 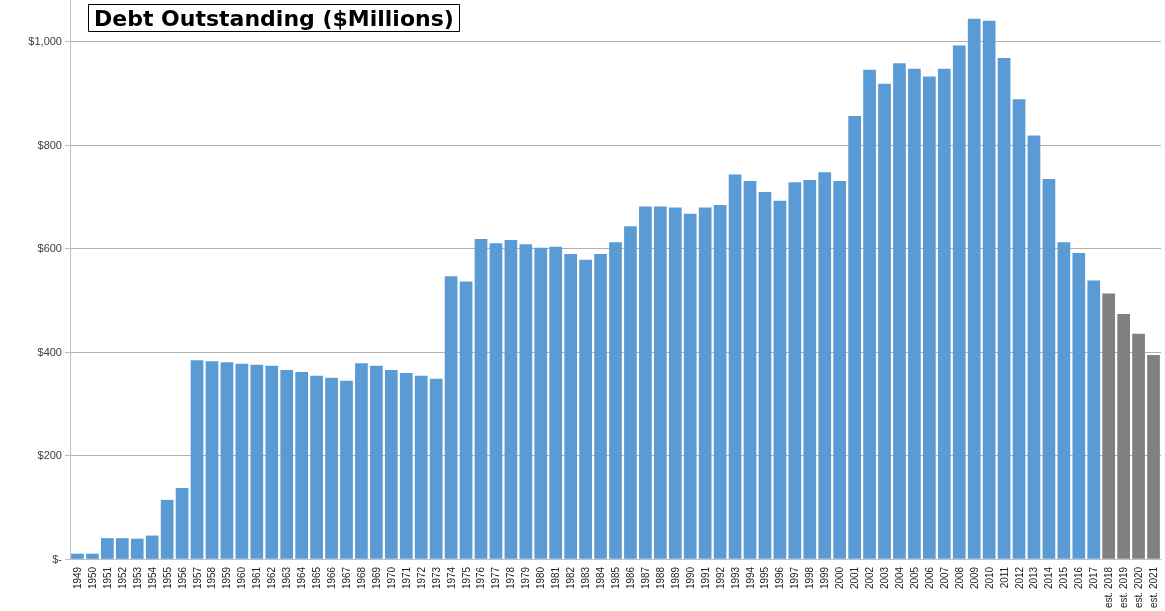 I want to click on x-tick-label: 1961, so click(x=257, y=578).